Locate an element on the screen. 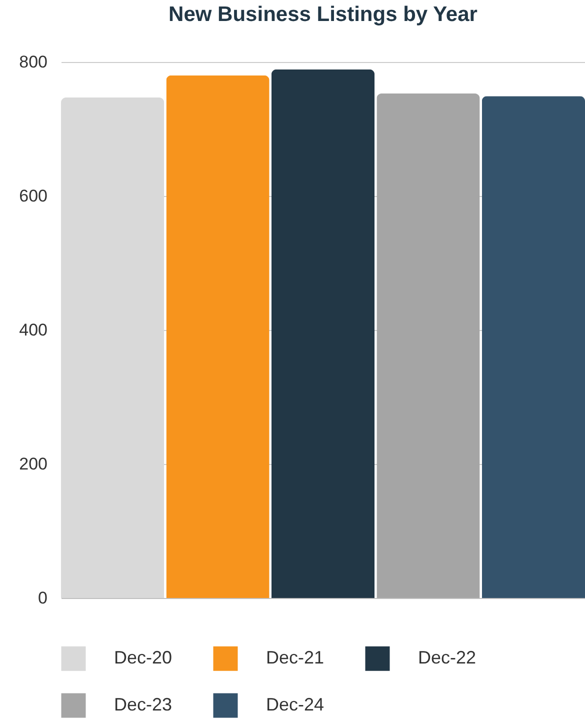 This screenshot has height=726, width=585. y-tick-label: 800 is located at coordinates (33, 62).